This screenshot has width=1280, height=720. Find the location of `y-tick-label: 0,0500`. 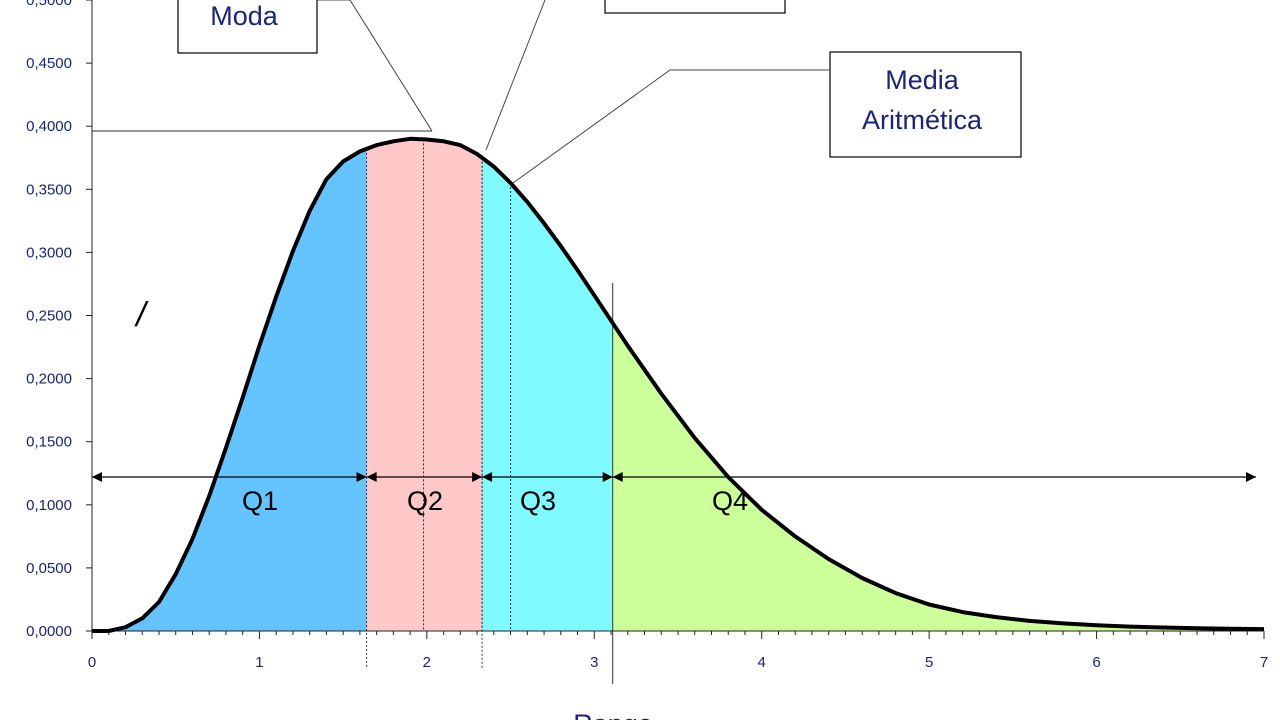

y-tick-label: 0,0500 is located at coordinates (49, 568).